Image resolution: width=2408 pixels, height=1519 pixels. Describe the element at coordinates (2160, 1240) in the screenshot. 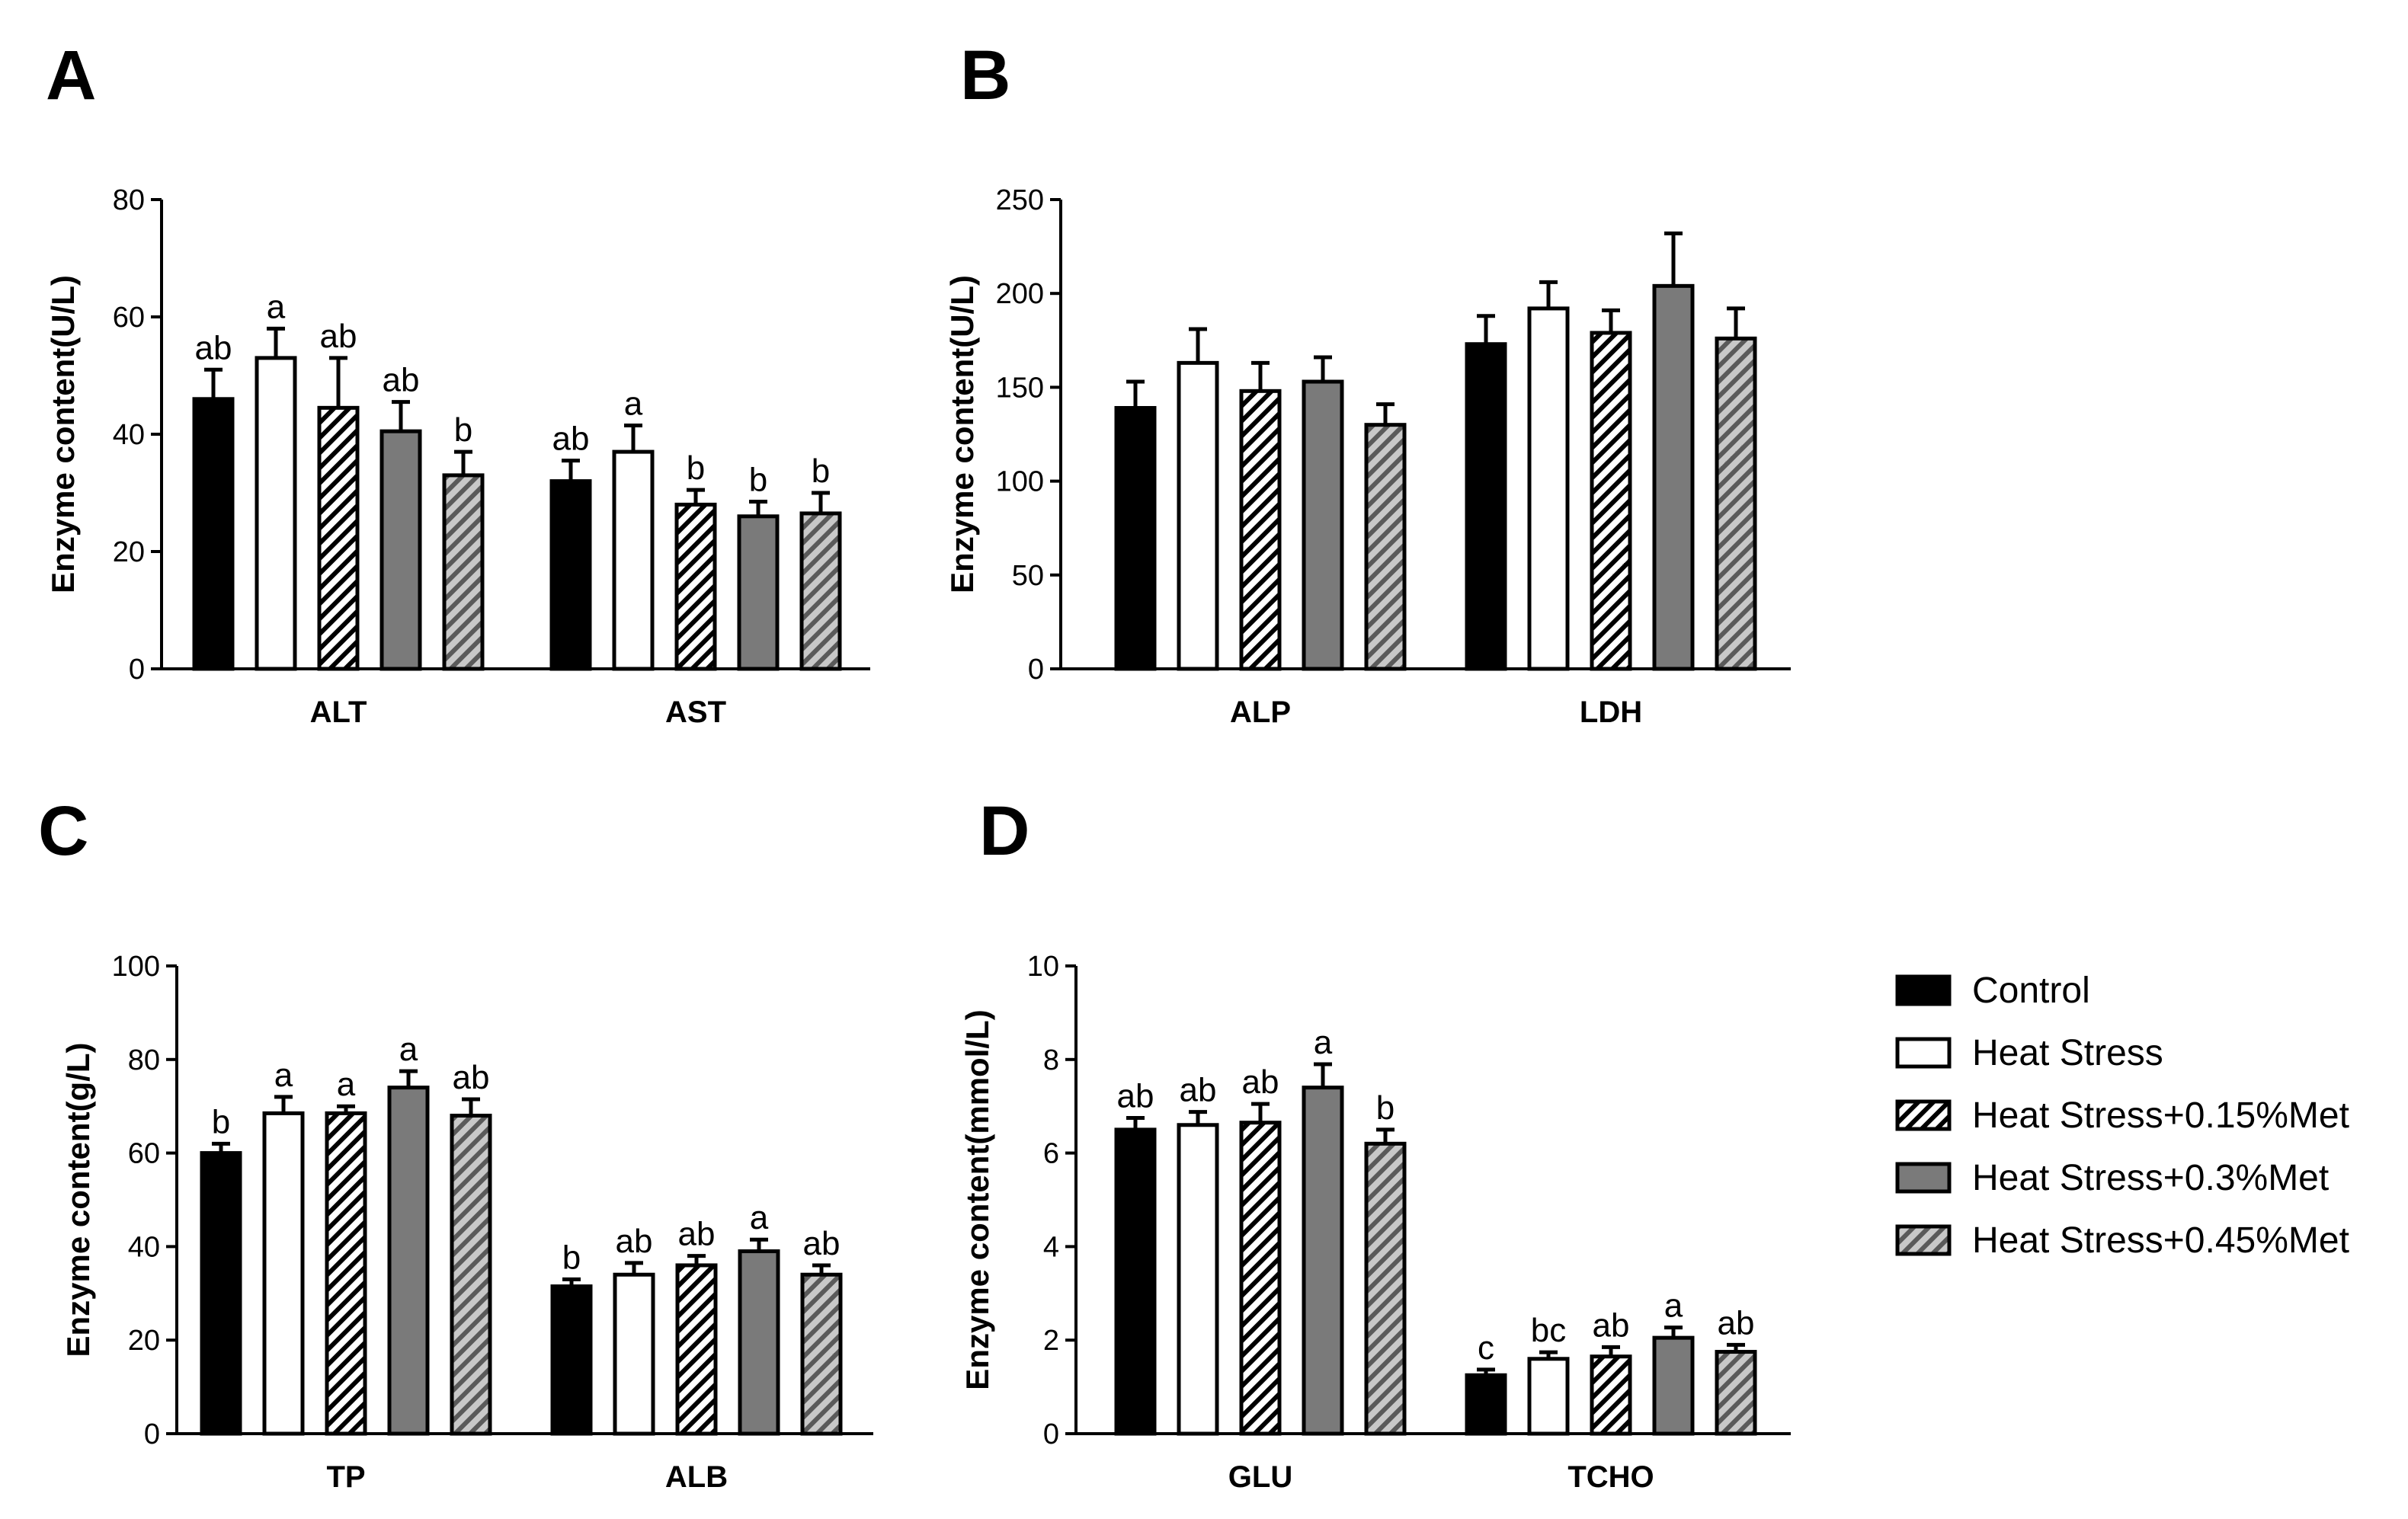

I see `legend-label: Heat Stress+0.45%Met` at that location.